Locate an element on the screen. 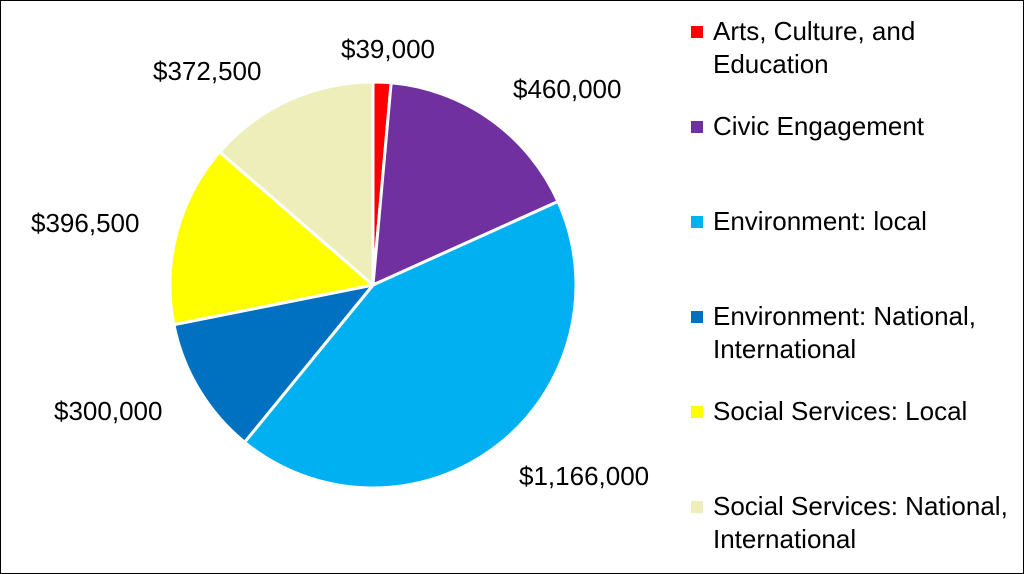 Image resolution: width=1024 pixels, height=574 pixels. legend-label-4: Environment: National, International is located at coordinates (845, 332).